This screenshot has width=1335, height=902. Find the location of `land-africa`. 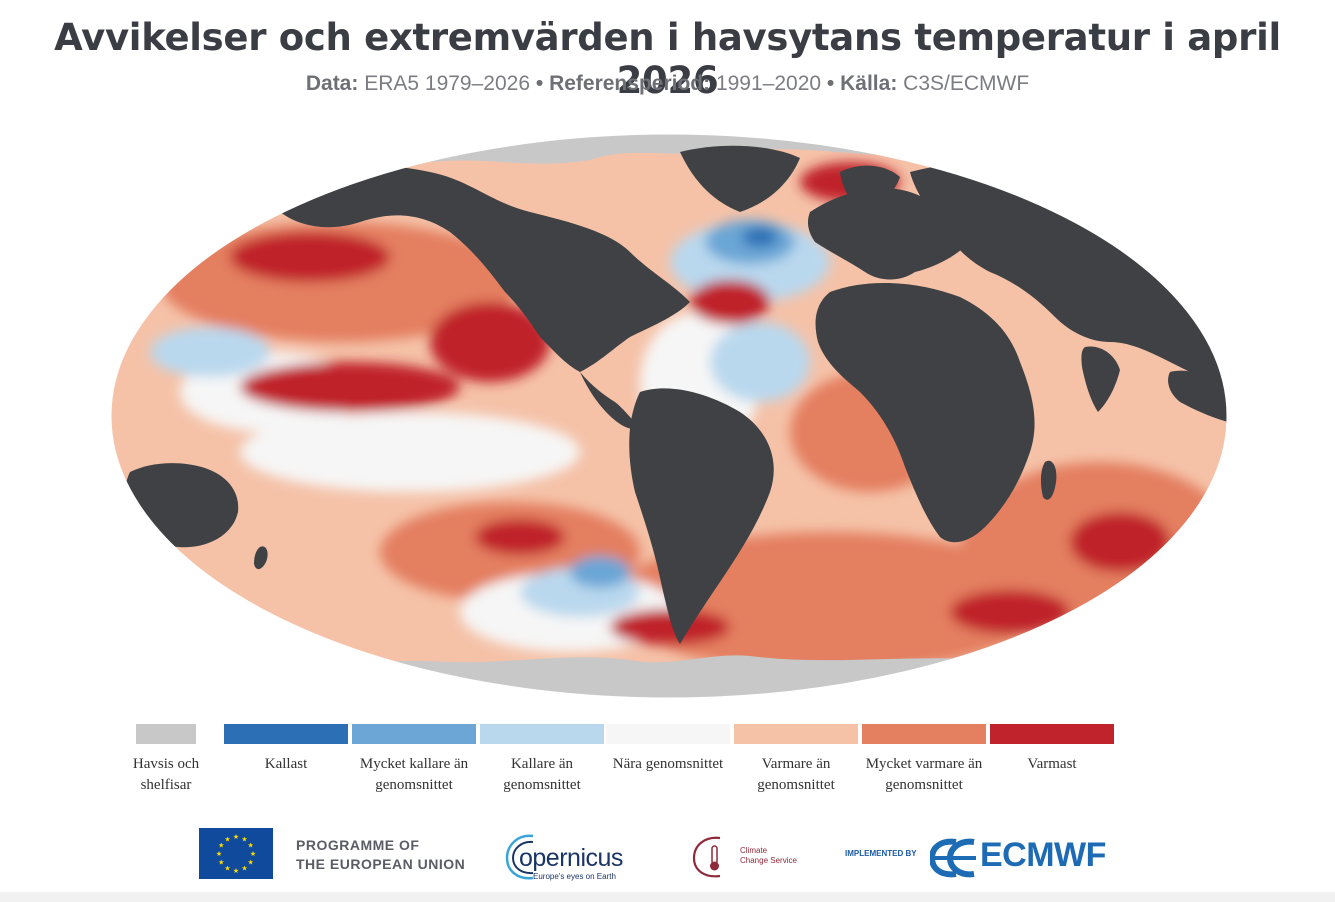

land-africa is located at coordinates (925, 412).